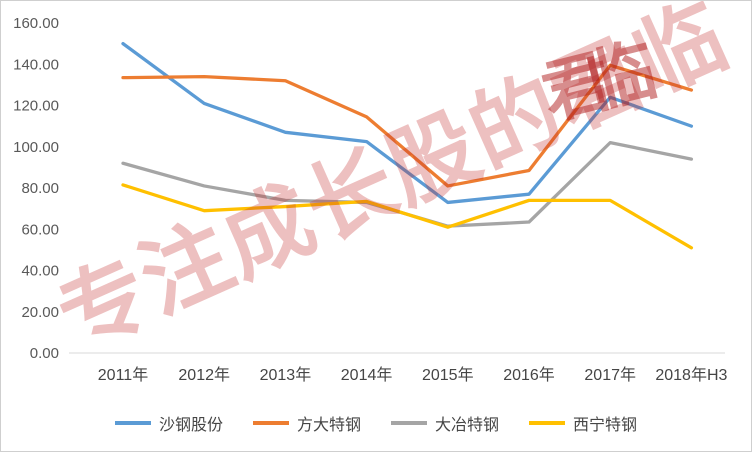 This screenshot has height=452, width=752. What do you see at coordinates (40, 229) in the screenshot?
I see `y-axis-tick-label: 60.00` at bounding box center [40, 229].